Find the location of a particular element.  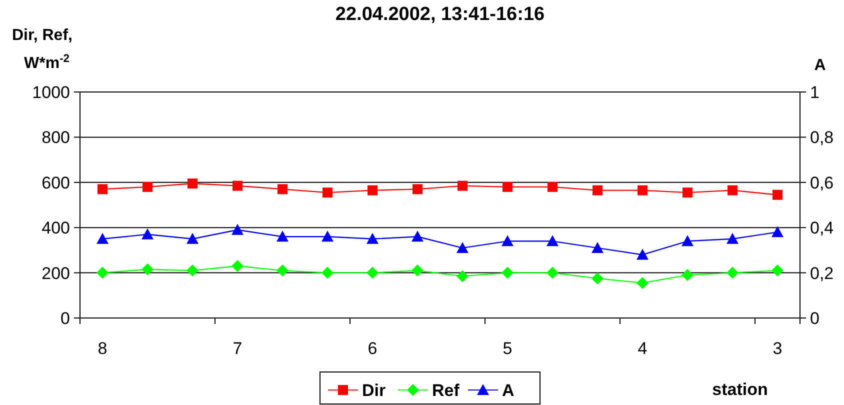

y-tick-label: 600 is located at coordinates (56, 182).